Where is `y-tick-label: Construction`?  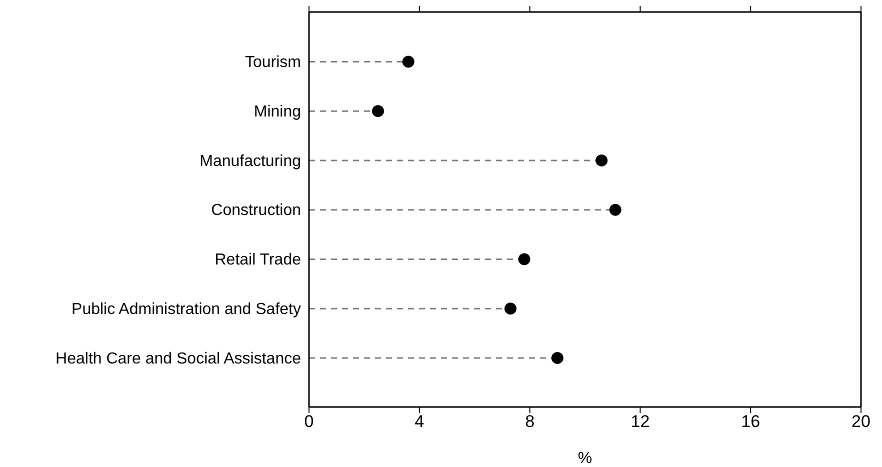
y-tick-label: Construction is located at coordinates (256, 211).